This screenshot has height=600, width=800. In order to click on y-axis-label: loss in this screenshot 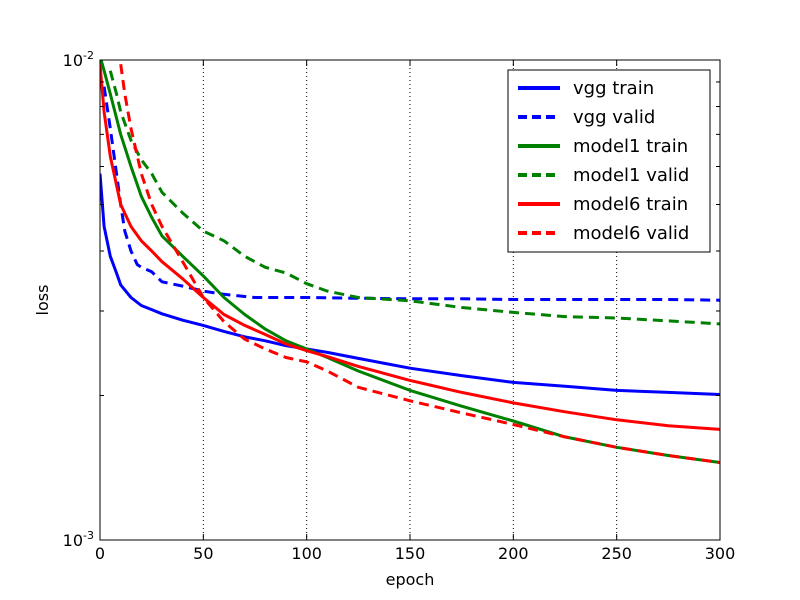, I will do `click(42, 300)`.